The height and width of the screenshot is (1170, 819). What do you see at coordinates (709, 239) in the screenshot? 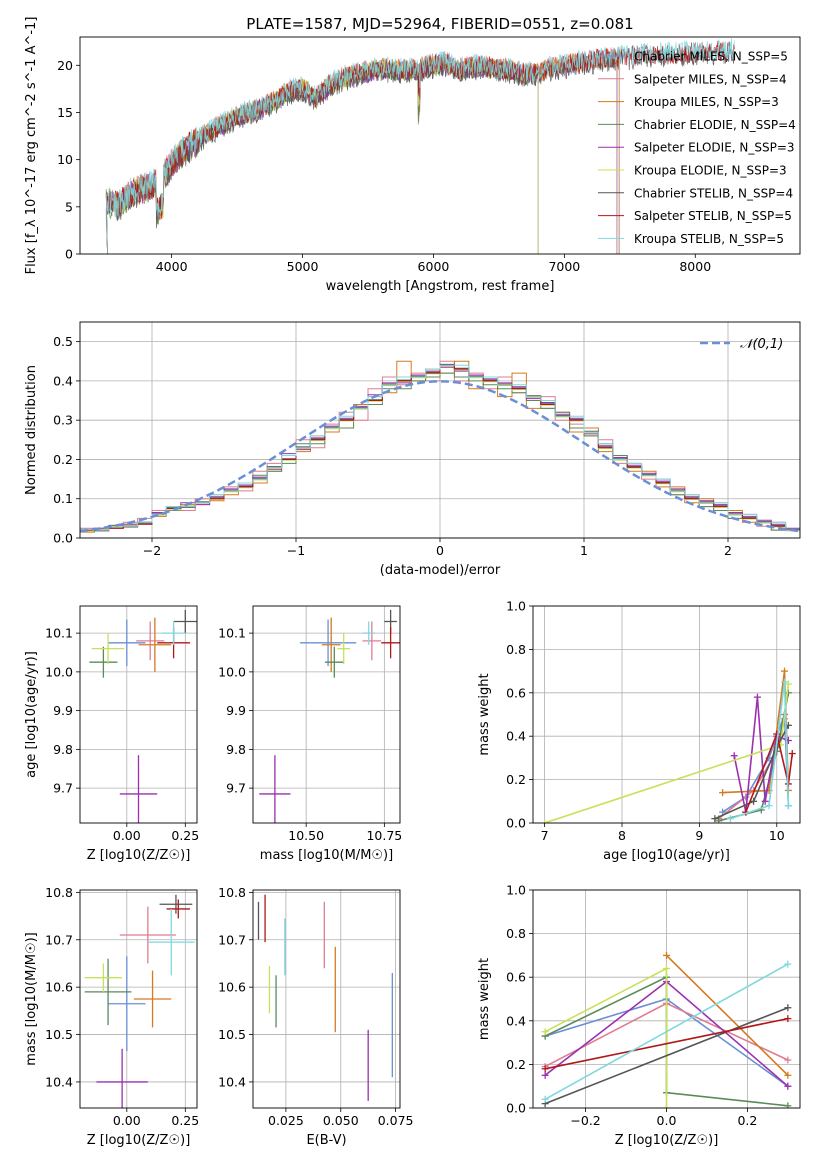
I see `legend-label: Kroupa STELIB, N_SSP=5` at bounding box center [709, 239].